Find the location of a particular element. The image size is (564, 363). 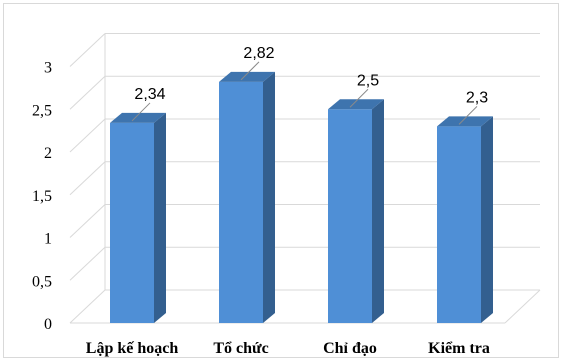

y-tick-label: 0,5 is located at coordinates (42, 281).